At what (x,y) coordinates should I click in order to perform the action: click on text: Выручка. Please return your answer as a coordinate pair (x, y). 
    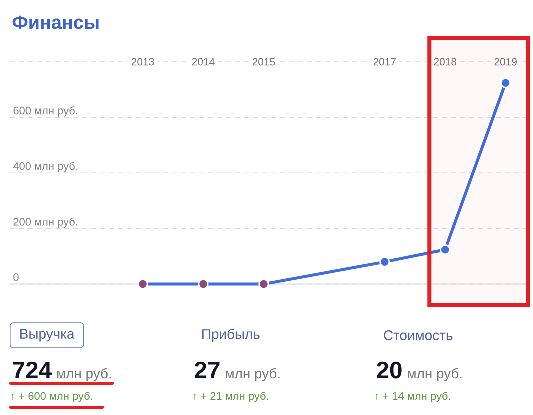
    Looking at the image, I should click on (47, 335).